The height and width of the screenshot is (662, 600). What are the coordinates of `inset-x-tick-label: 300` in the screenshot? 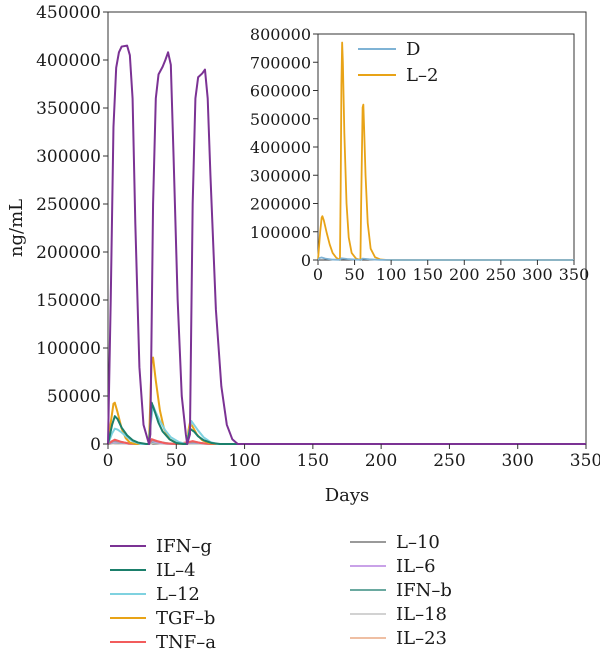 It's located at (537, 274).